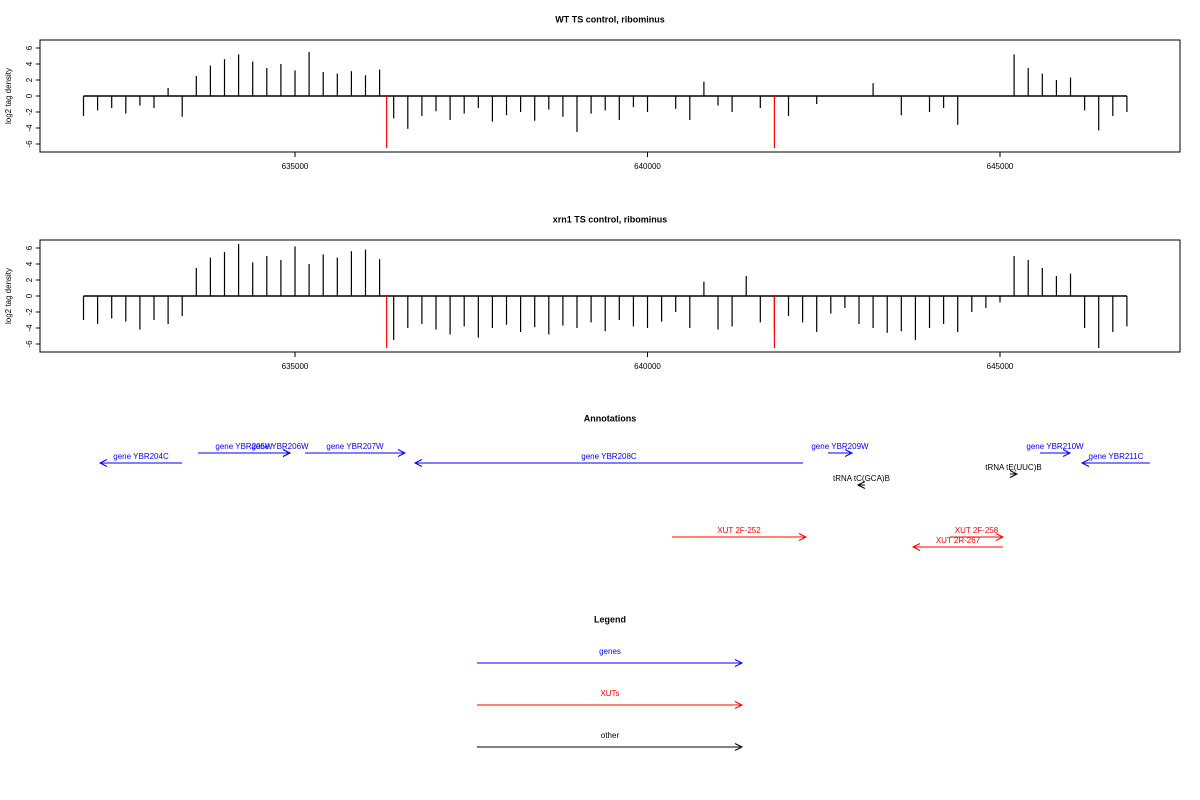 The width and height of the screenshot is (1200, 800). What do you see at coordinates (610, 219) in the screenshot?
I see `chart-title: xrn1 TS control, ribominus` at bounding box center [610, 219].